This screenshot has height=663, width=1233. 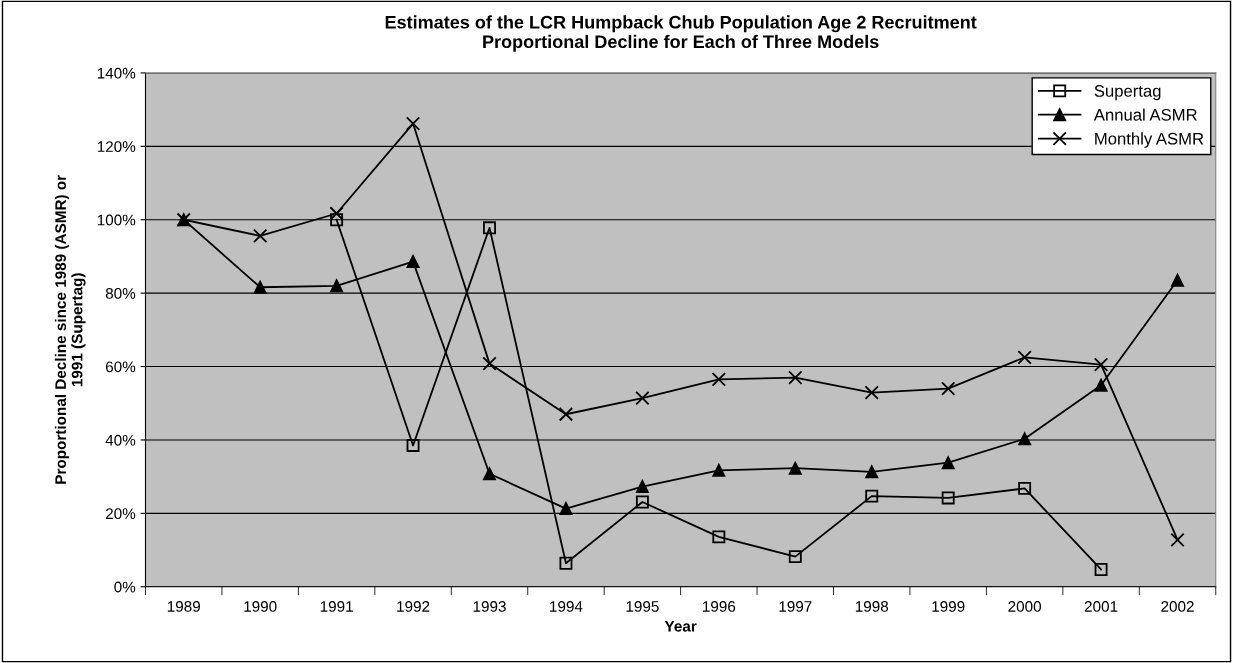 What do you see at coordinates (719, 606) in the screenshot?
I see `x-tick-label: 1996` at bounding box center [719, 606].